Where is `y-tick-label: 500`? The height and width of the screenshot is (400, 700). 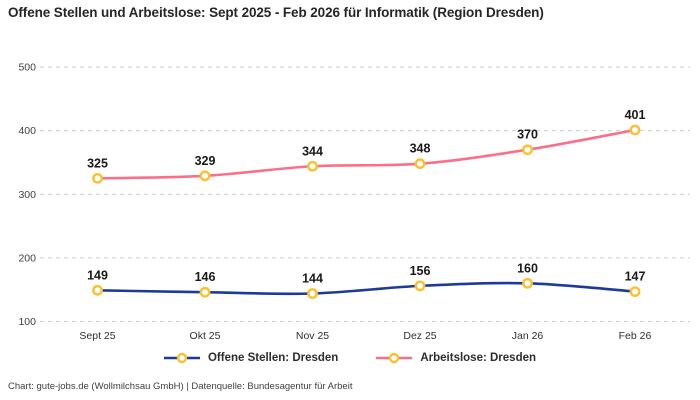 y-tick-label: 500 is located at coordinates (27, 68).